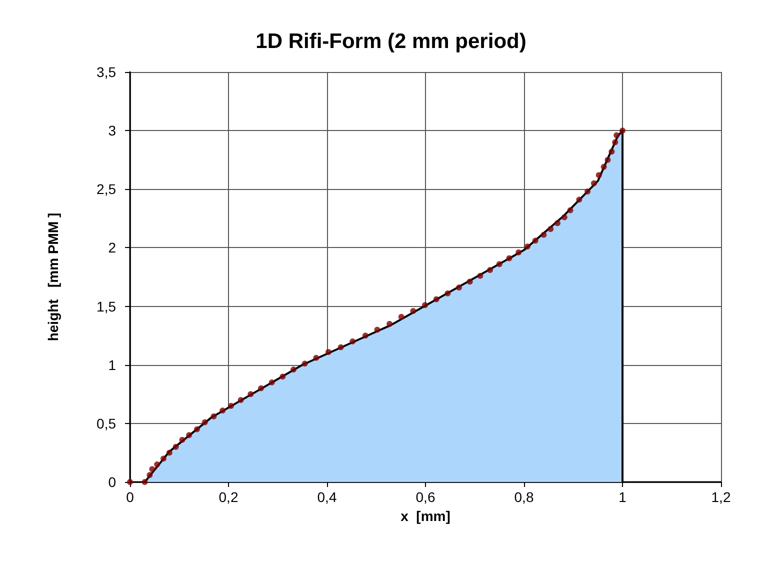  What do you see at coordinates (721, 497) in the screenshot?
I see `x-tick-label: 1,2` at bounding box center [721, 497].